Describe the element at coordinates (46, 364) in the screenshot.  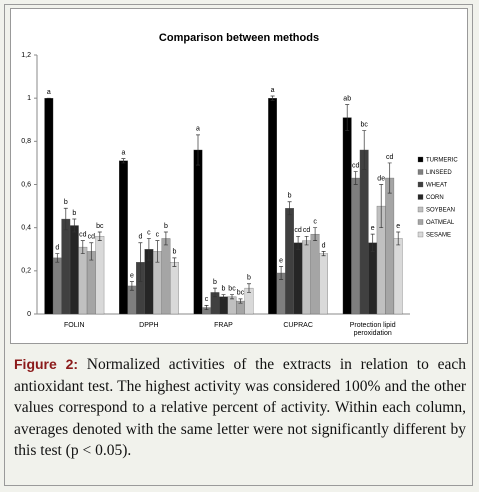
I see `caption-label: Figure 2:` at that location.